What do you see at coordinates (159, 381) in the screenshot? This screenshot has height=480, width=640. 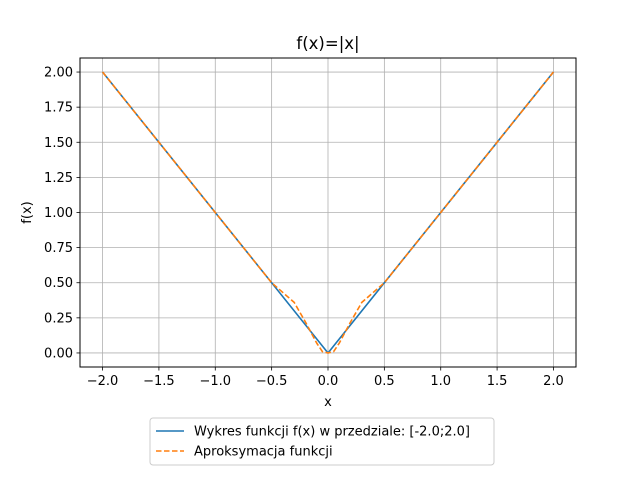 I see `x-tick-label: −1.5` at bounding box center [159, 381].